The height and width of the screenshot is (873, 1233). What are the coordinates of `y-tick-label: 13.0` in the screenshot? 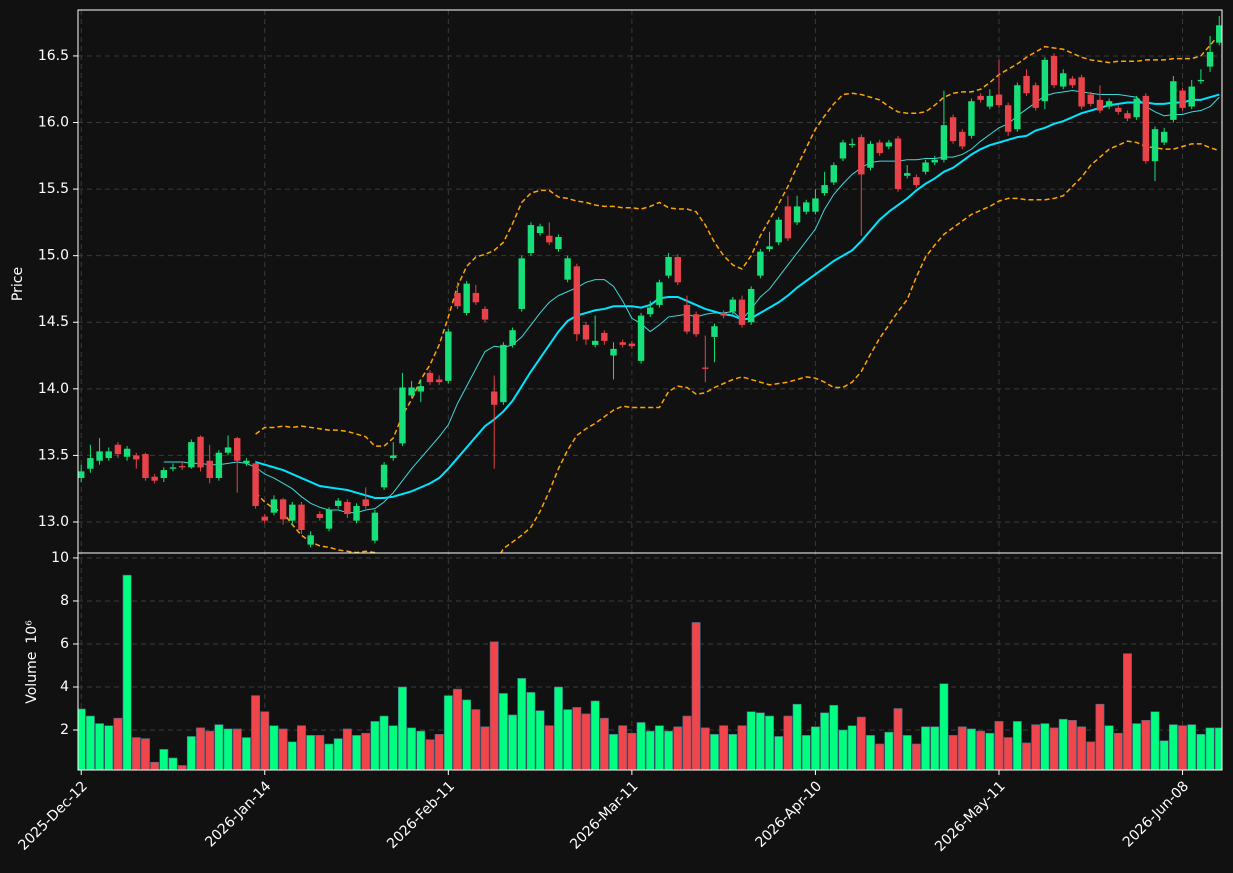 It's located at (53, 522).